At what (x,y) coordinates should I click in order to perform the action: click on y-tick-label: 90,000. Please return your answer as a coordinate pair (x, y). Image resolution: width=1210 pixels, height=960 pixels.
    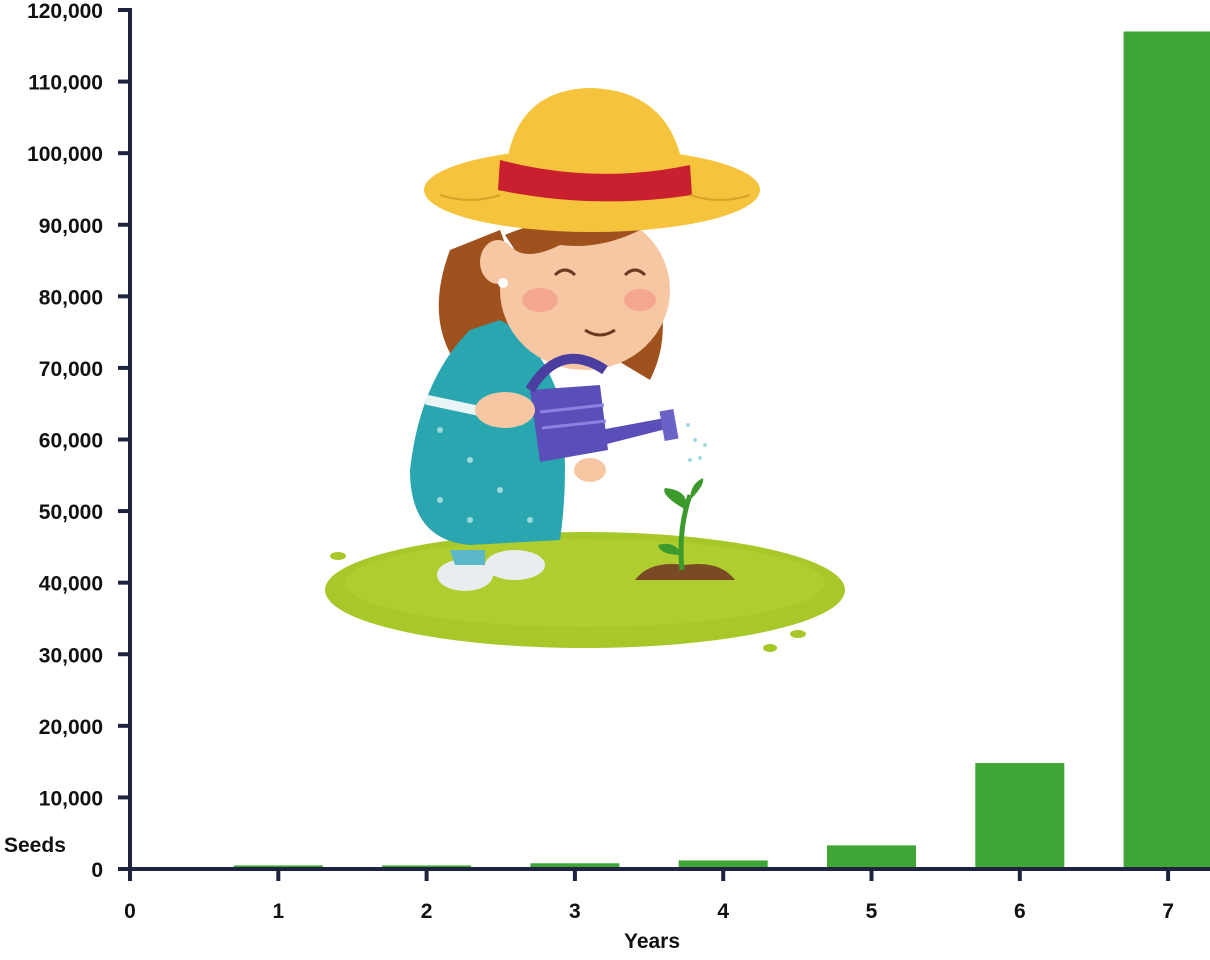
    Looking at the image, I should click on (71, 226).